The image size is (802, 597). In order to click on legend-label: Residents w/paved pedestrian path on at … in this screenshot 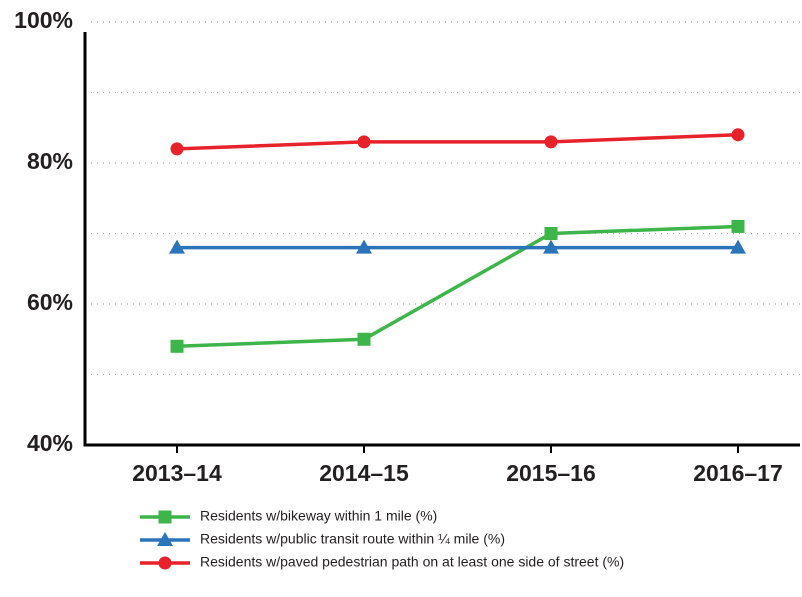, I will do `click(412, 562)`.